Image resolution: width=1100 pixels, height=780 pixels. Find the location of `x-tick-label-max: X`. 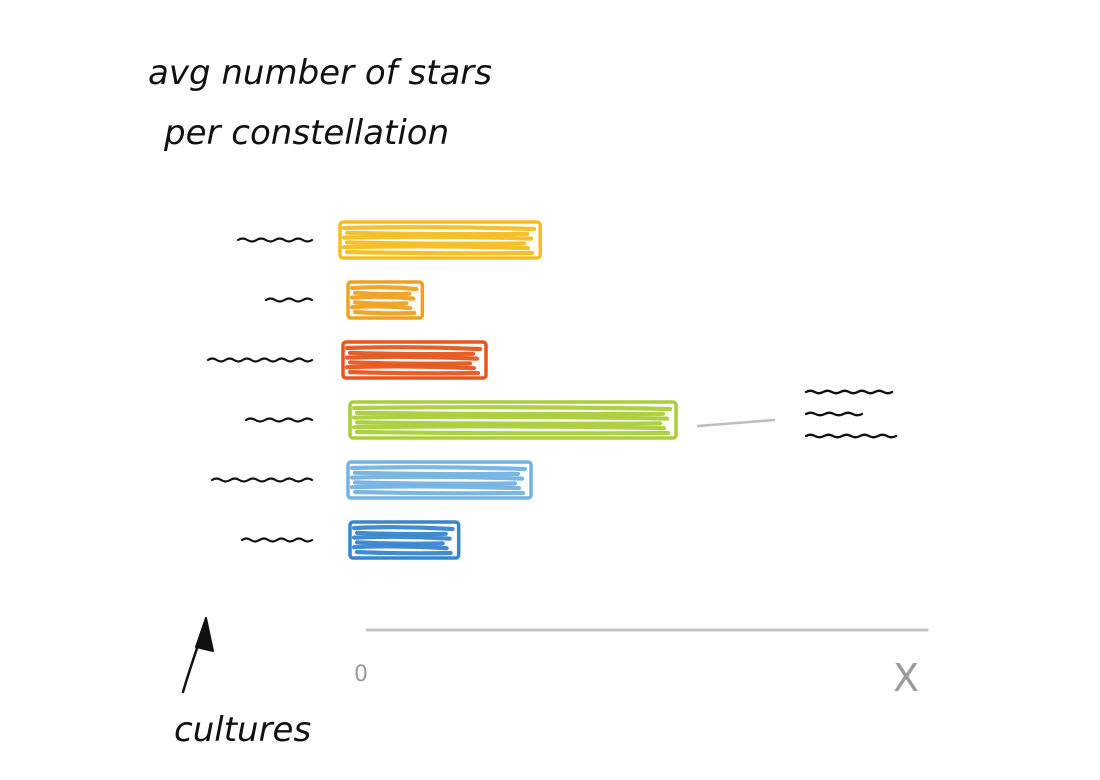

x-tick-label-max: X is located at coordinates (906, 678).